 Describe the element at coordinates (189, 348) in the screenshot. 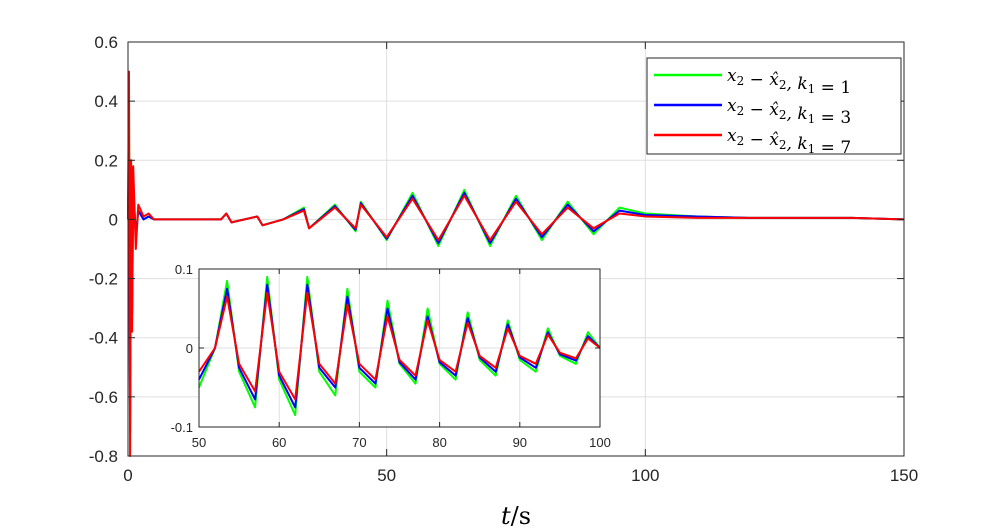

I see `inset-ytick-label: 0` at that location.